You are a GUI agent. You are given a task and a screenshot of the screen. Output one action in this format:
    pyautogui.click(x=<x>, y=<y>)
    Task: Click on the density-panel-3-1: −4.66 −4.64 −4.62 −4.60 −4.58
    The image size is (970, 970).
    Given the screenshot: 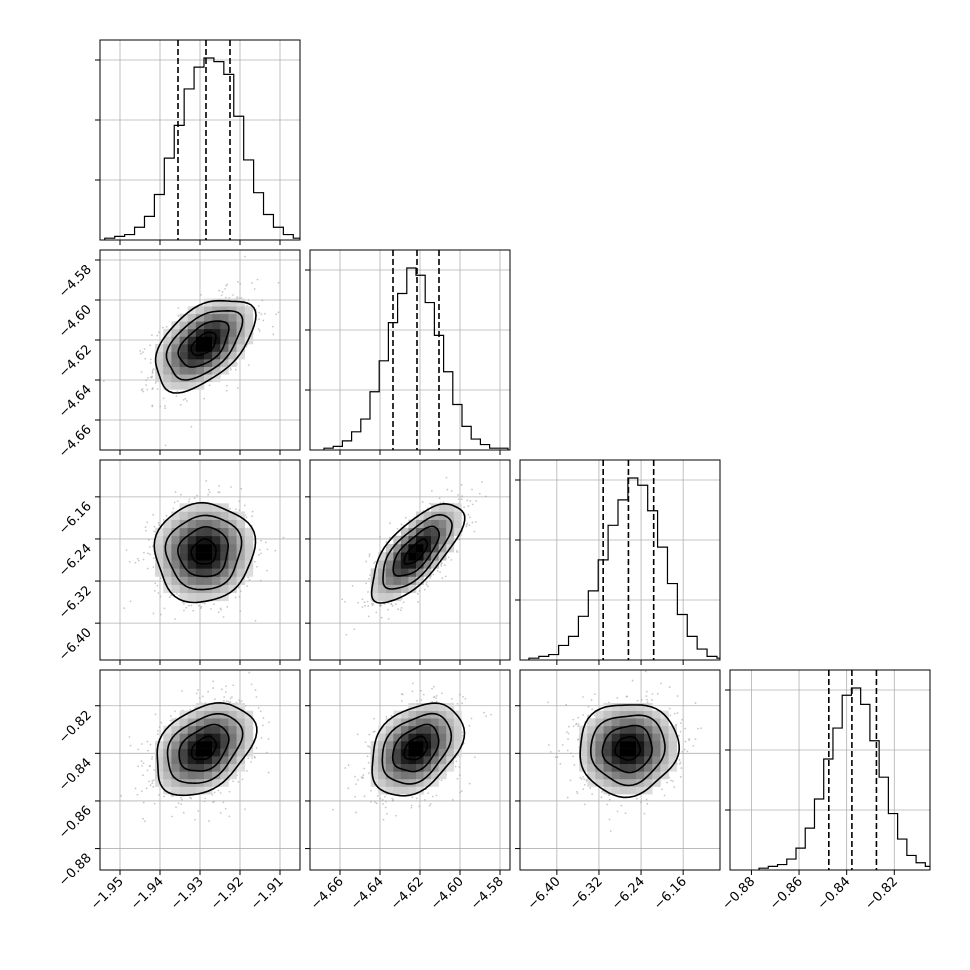 What is the action you would take?
    pyautogui.click(x=408, y=791)
    